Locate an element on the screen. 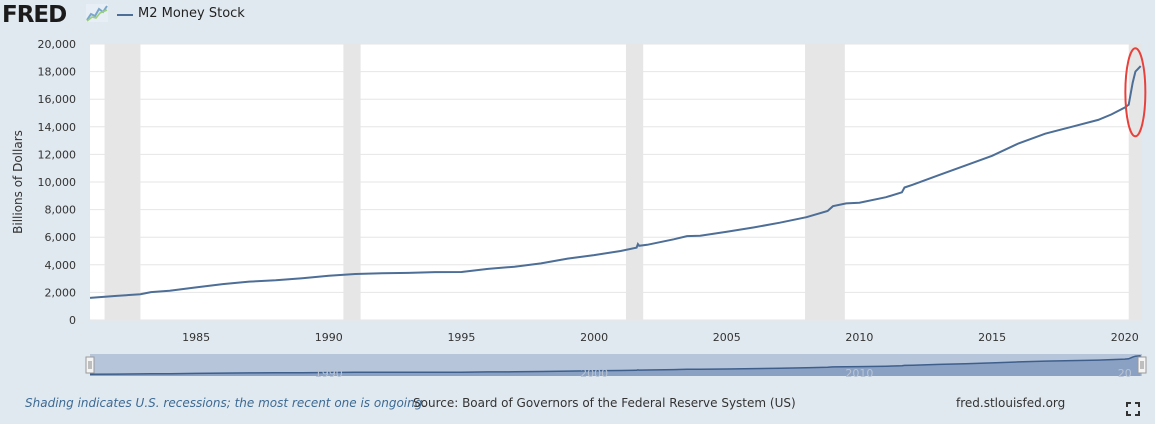 Image resolution: width=1155 pixels, height=424 pixels. y-tick-label: 2,000 is located at coordinates (61, 292).